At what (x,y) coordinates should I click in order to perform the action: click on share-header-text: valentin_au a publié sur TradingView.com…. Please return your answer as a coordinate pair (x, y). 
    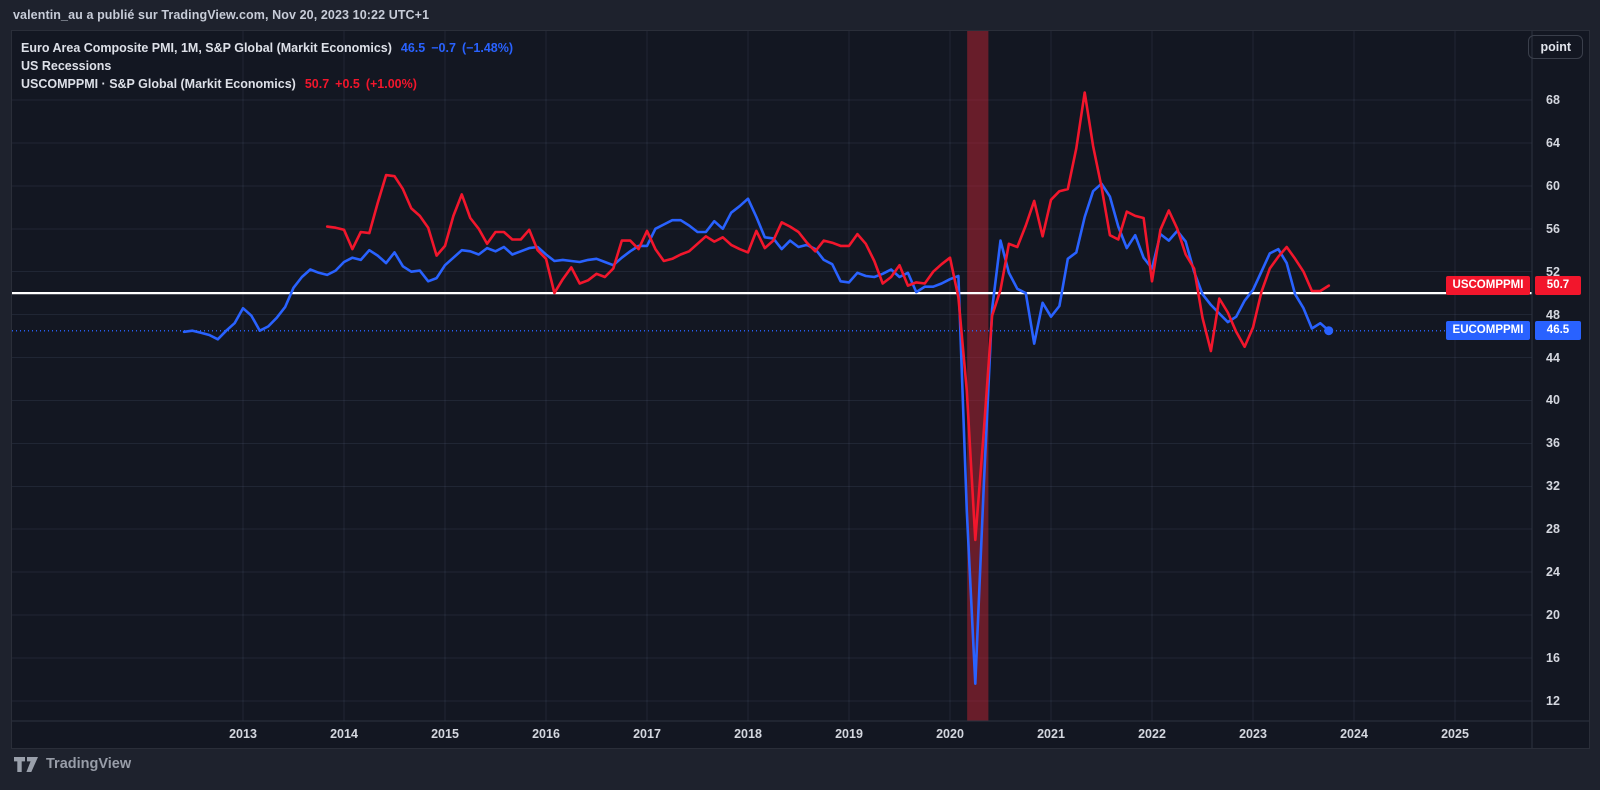
    Looking at the image, I should click on (221, 15).